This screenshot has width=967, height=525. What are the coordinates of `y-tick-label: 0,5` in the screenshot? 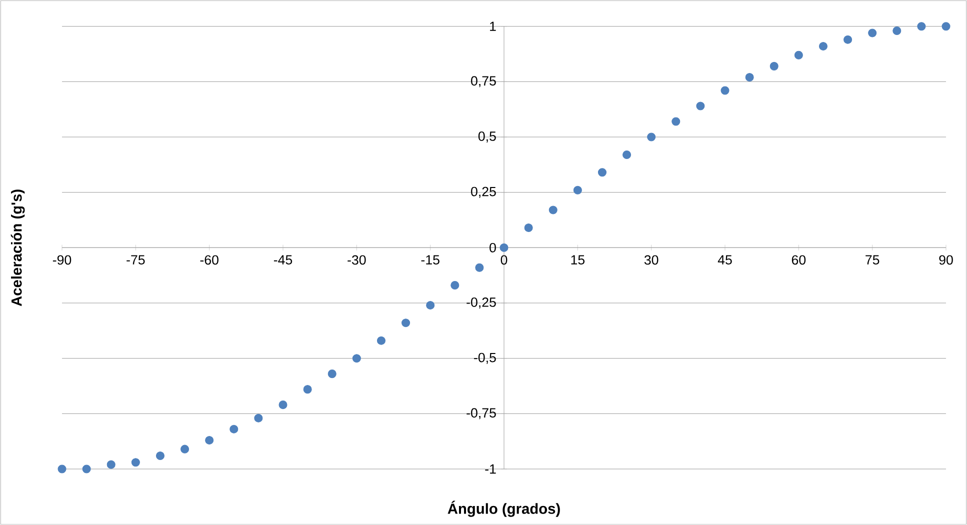 It's located at (487, 137).